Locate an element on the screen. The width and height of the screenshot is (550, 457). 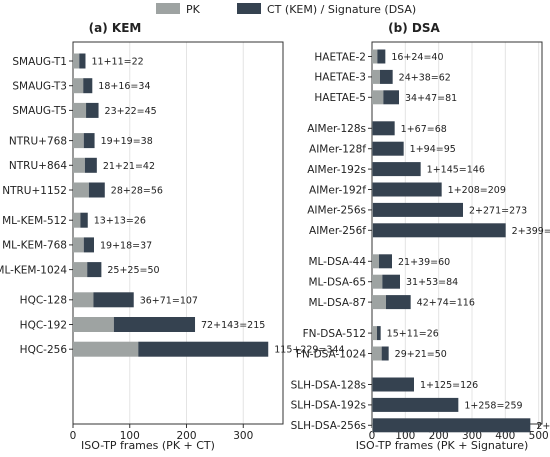
legend-label-ct: CT (KEM) / Signature (DSA) is located at coordinates (341, 9).